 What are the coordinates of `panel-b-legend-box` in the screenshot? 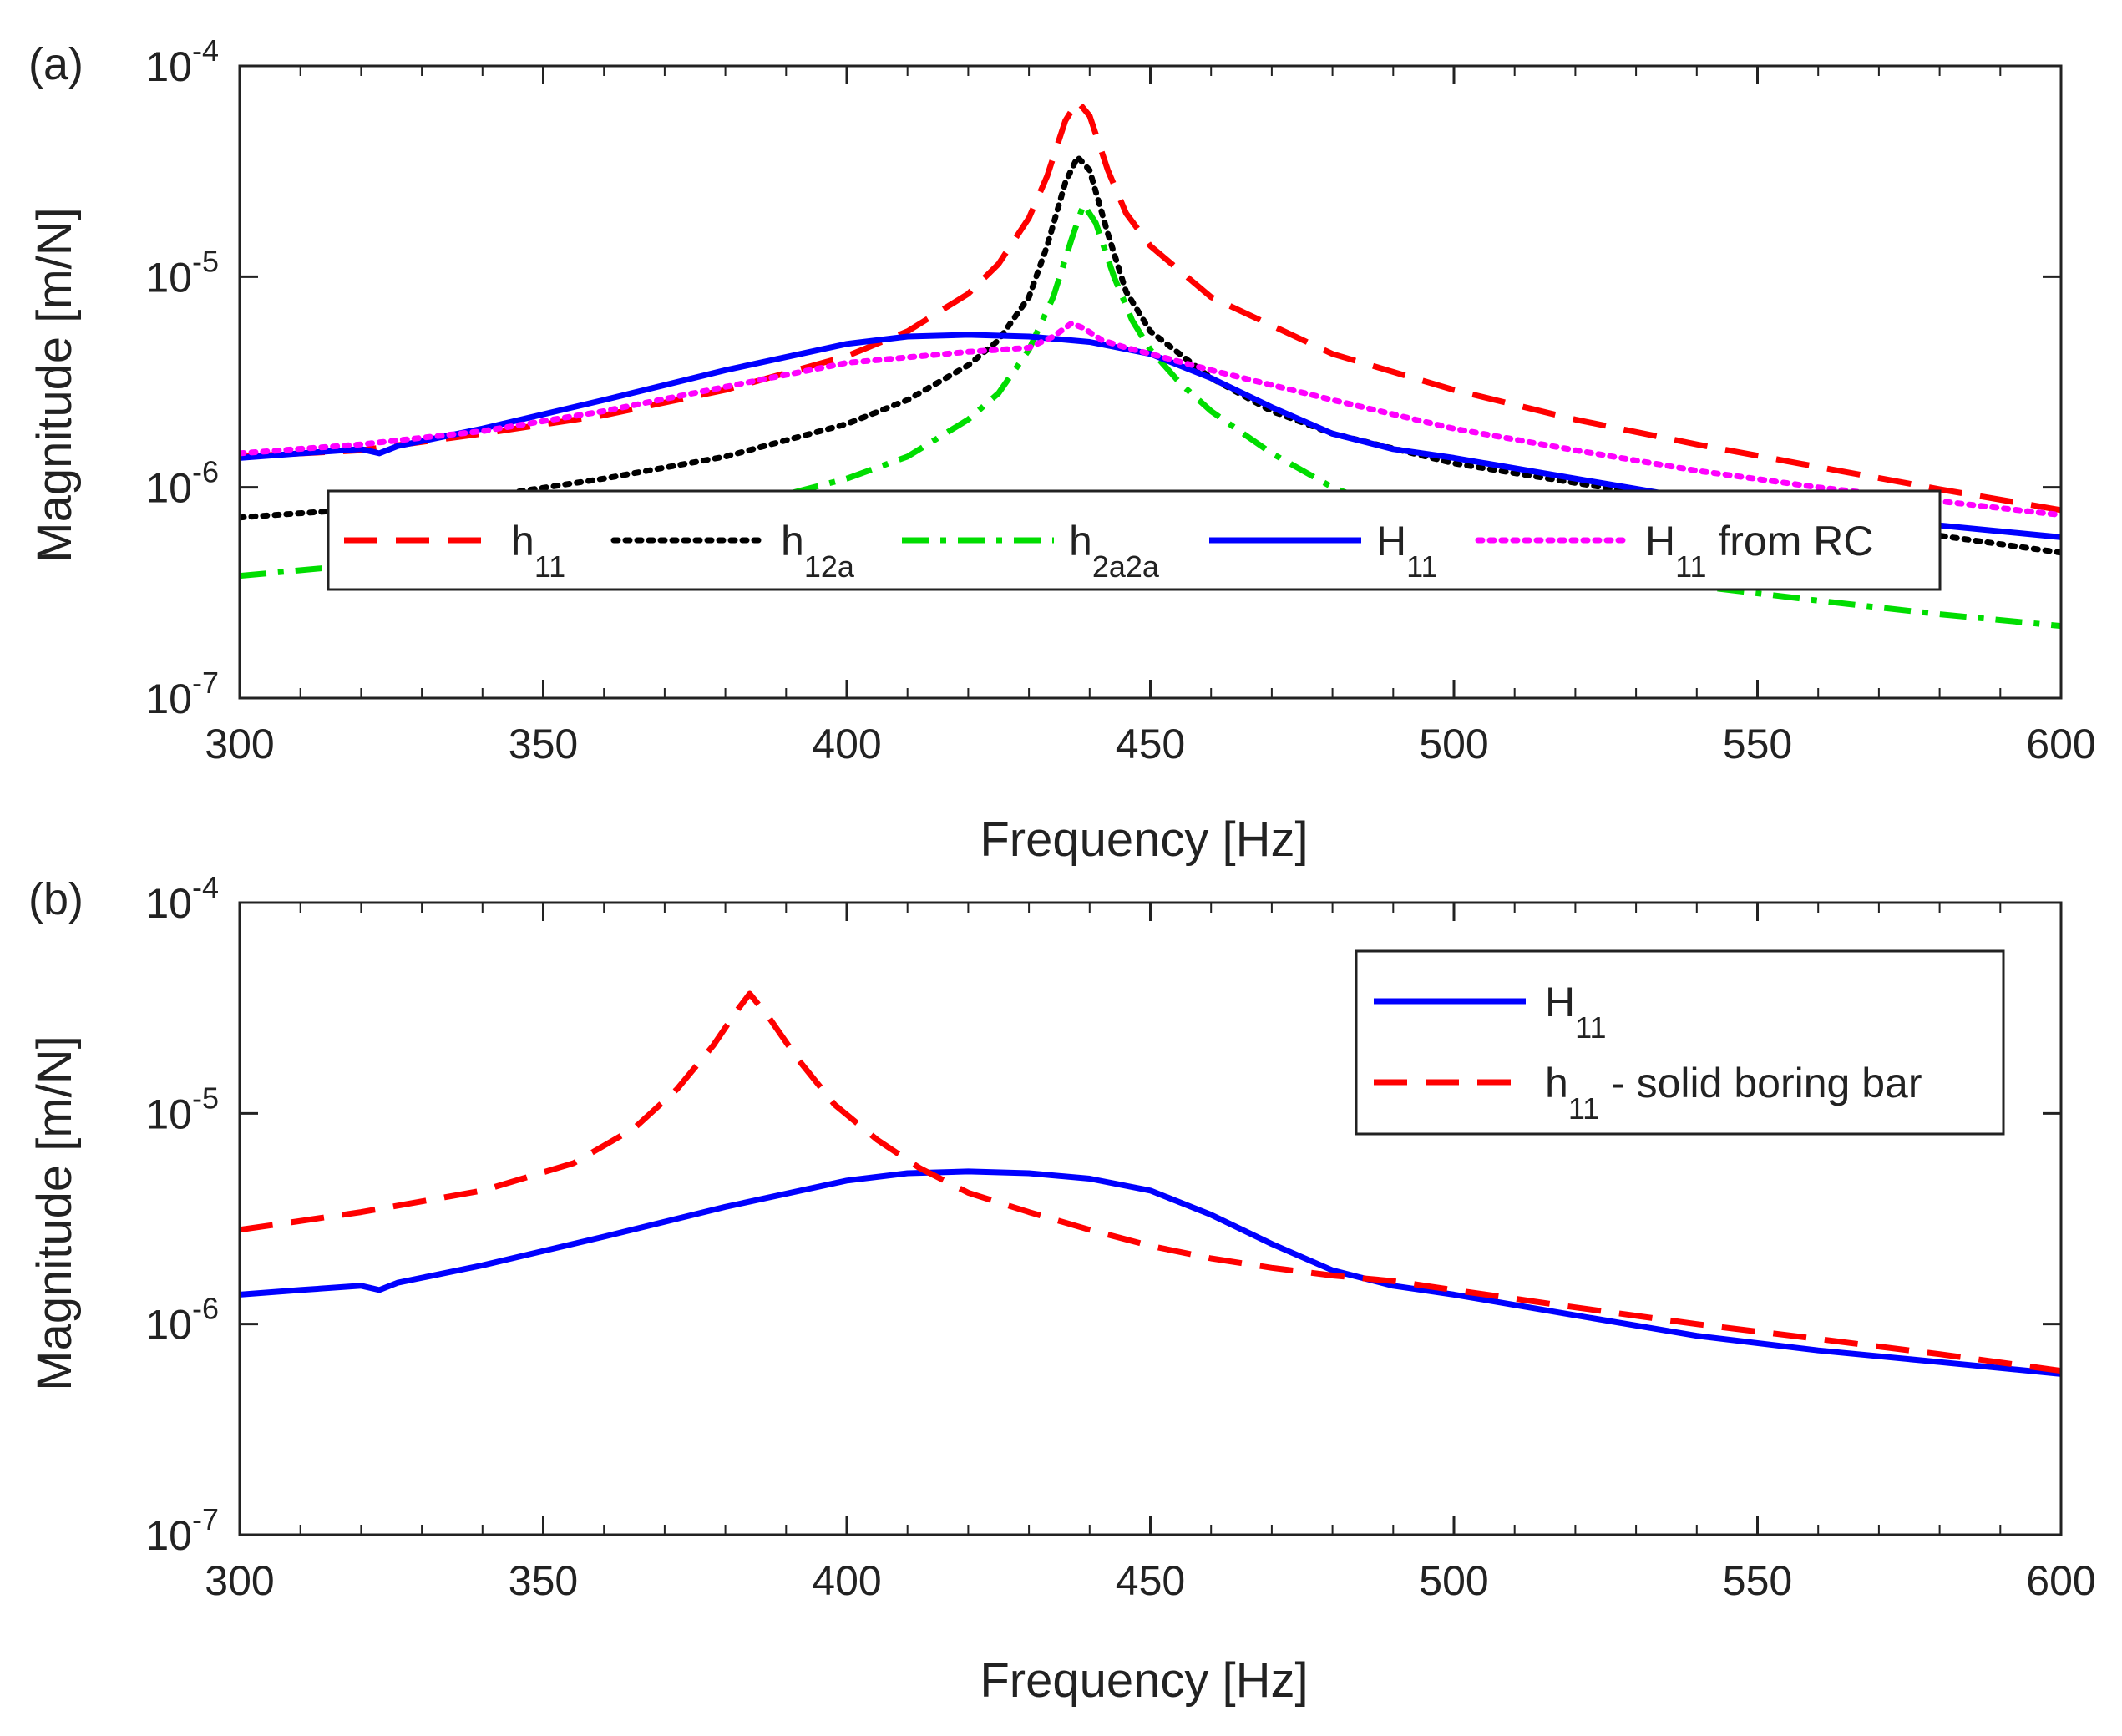 It's located at (1680, 1042).